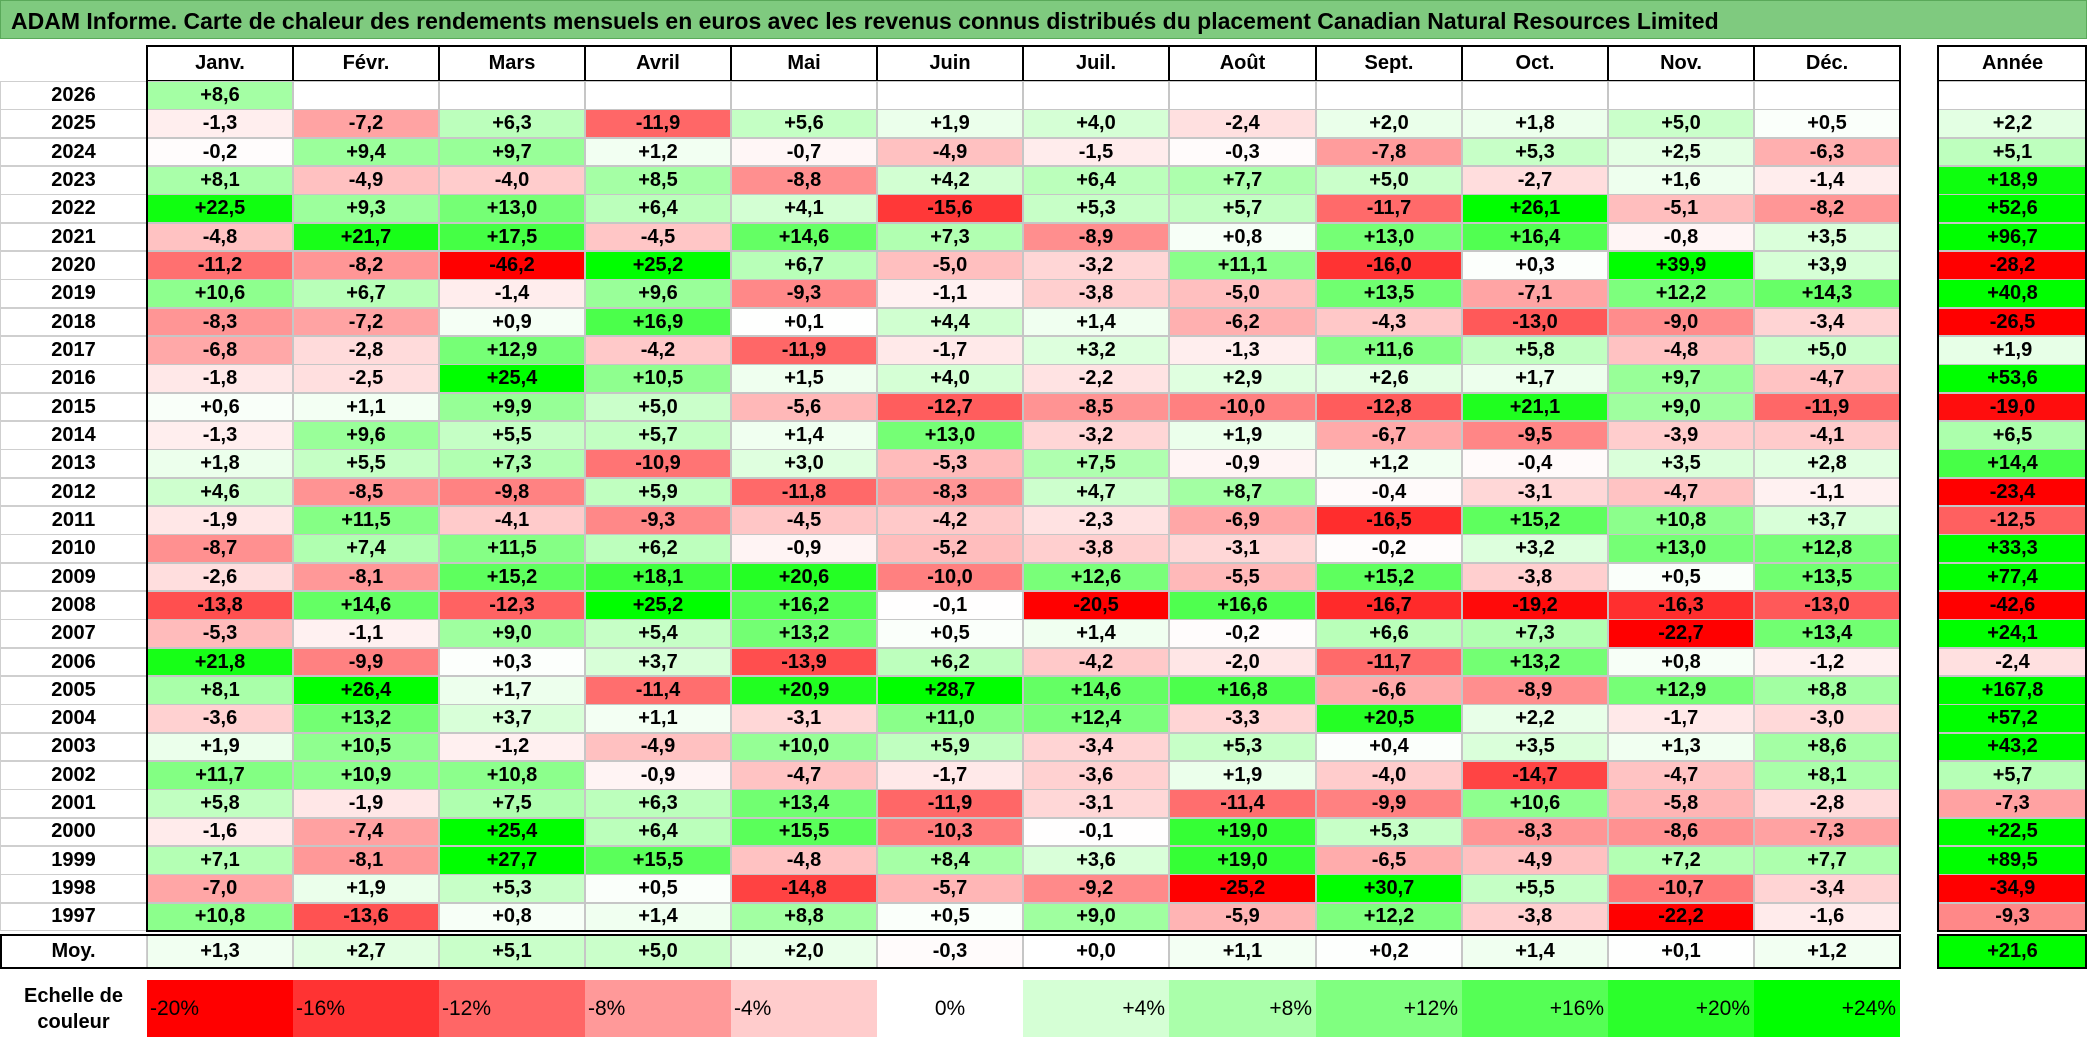 The image size is (2087, 1037). Describe the element at coordinates (1242, 690) in the screenshot. I see `heatmap-cell: +16,8` at that location.